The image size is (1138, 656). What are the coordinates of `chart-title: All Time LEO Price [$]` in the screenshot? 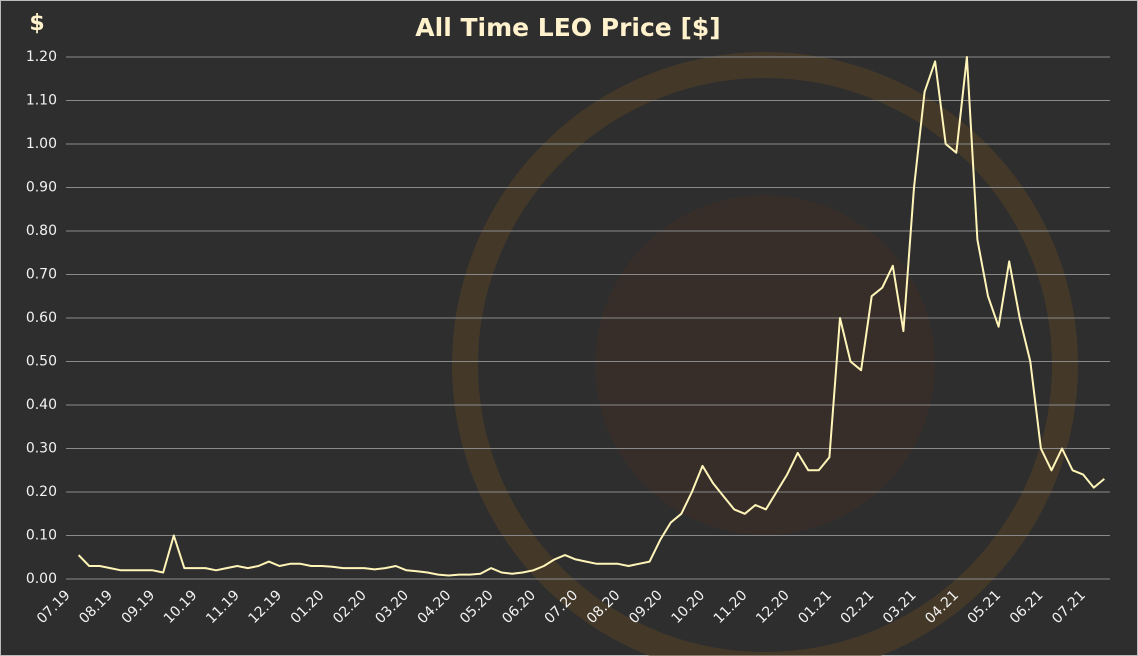 It's located at (567, 27).